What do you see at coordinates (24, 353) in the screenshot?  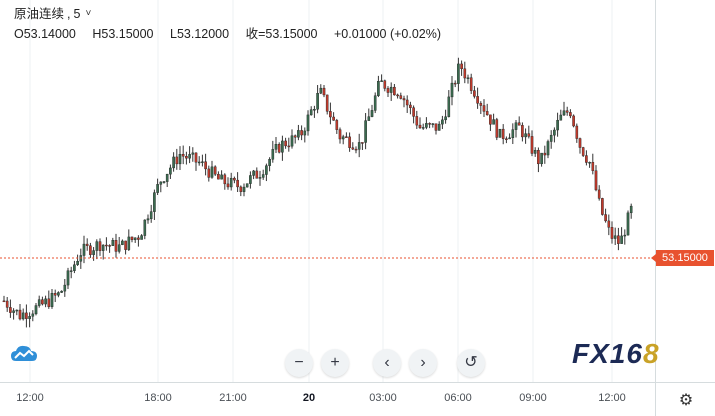 I see `cloud-chart-icon` at bounding box center [24, 353].